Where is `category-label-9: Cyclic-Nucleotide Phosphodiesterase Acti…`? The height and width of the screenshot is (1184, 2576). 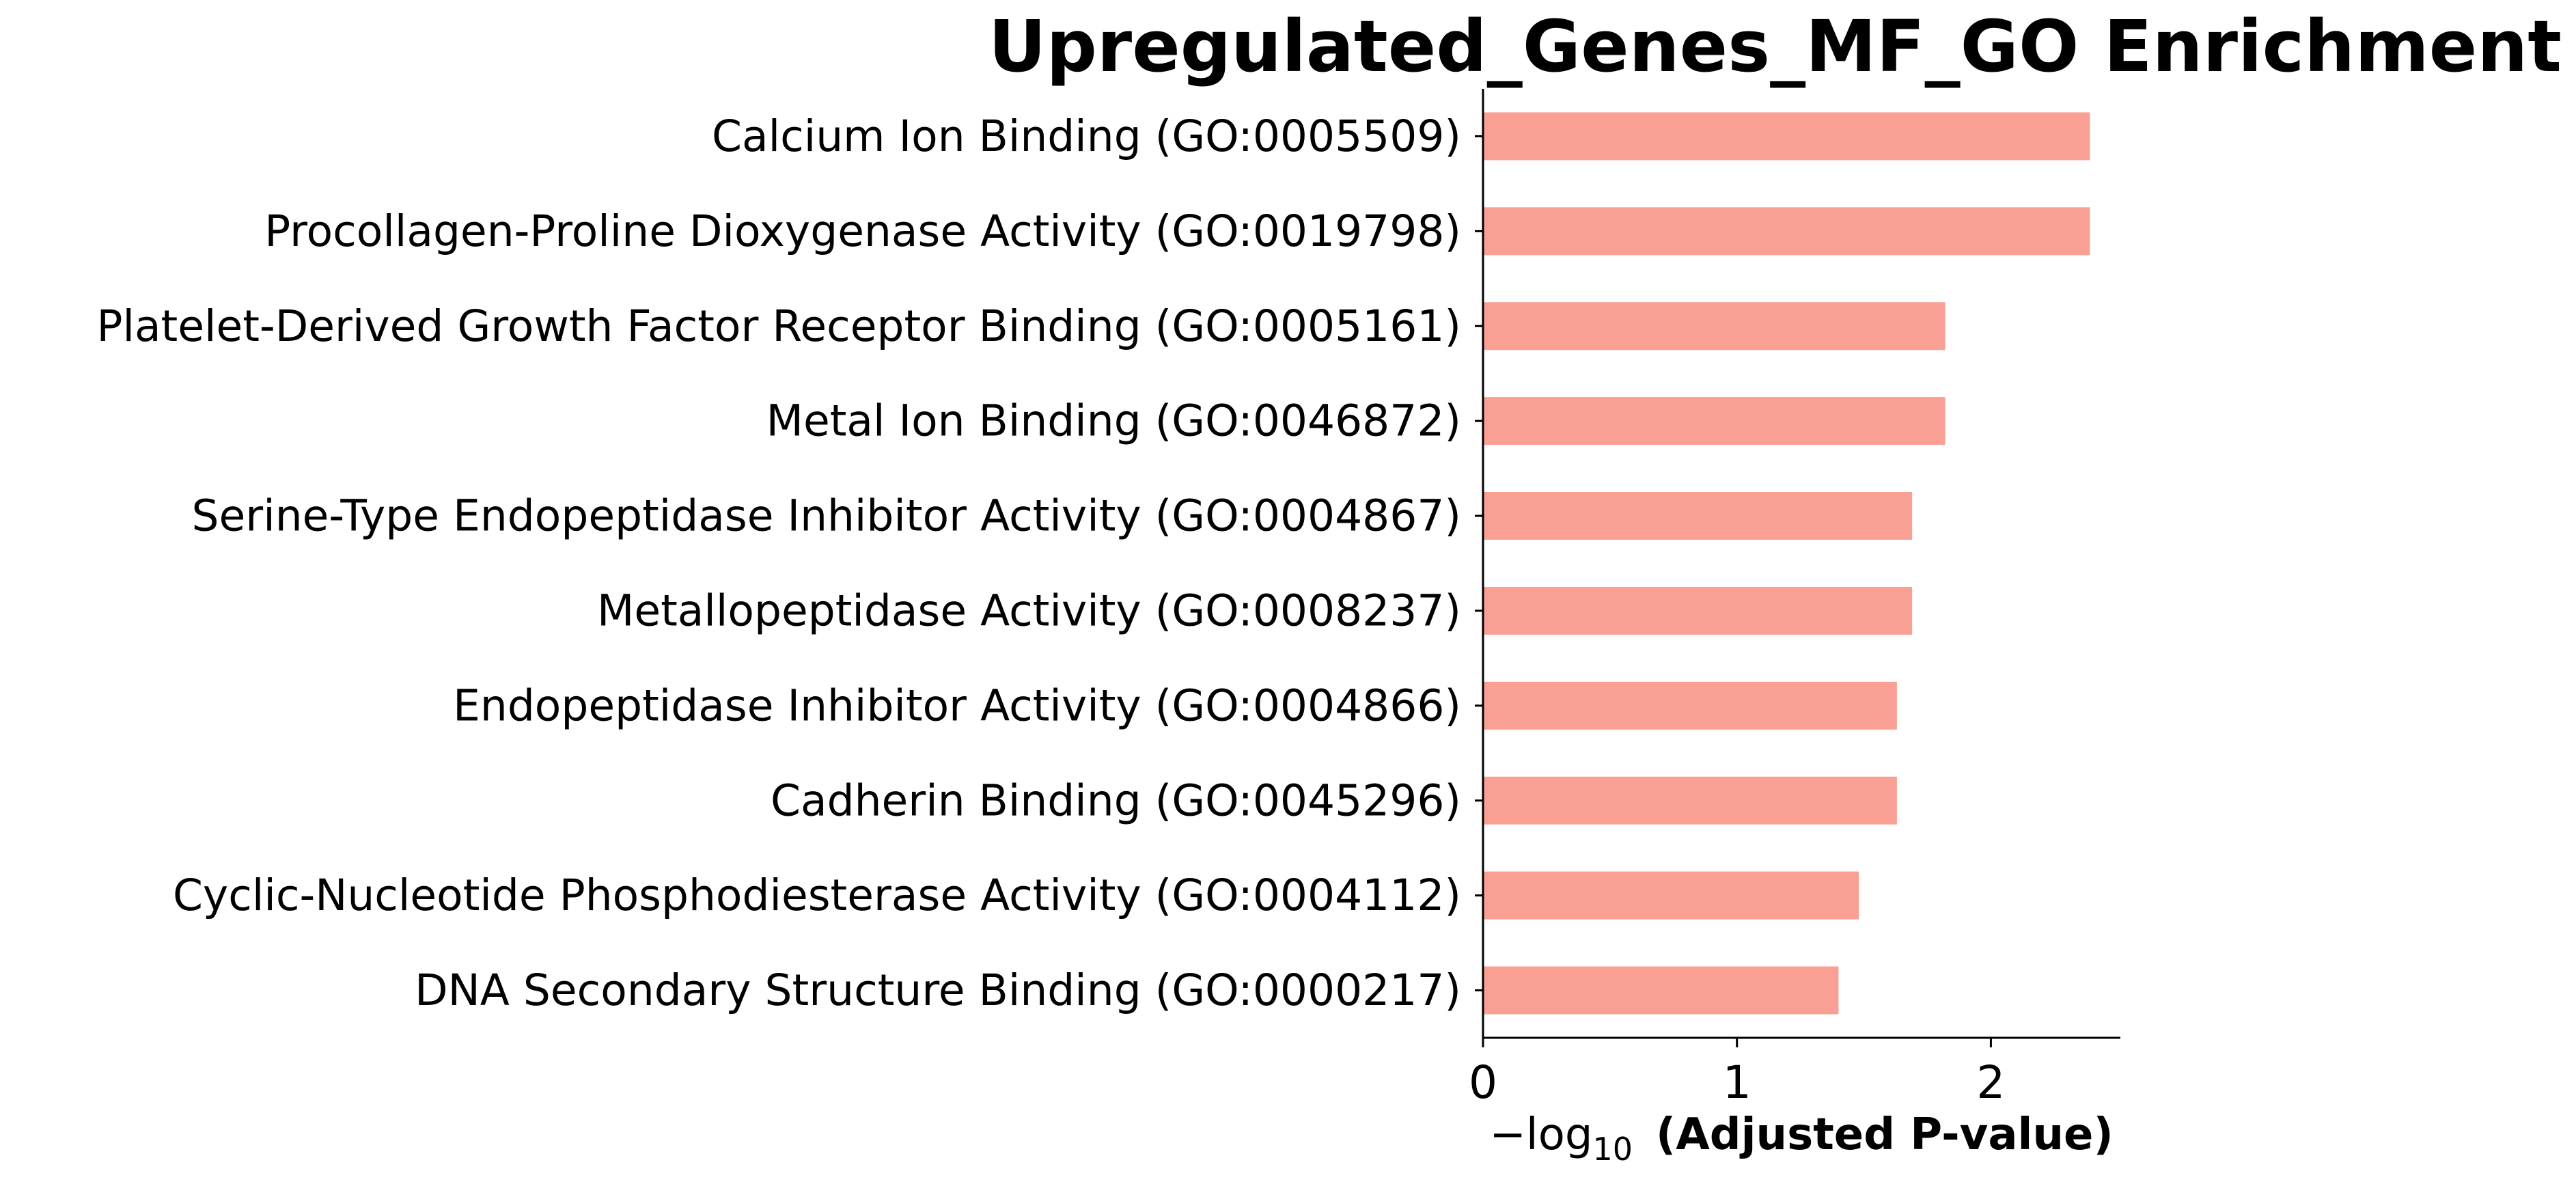 category-label-9: Cyclic-Nucleotide Phosphodiesterase Acti… is located at coordinates (817, 895).